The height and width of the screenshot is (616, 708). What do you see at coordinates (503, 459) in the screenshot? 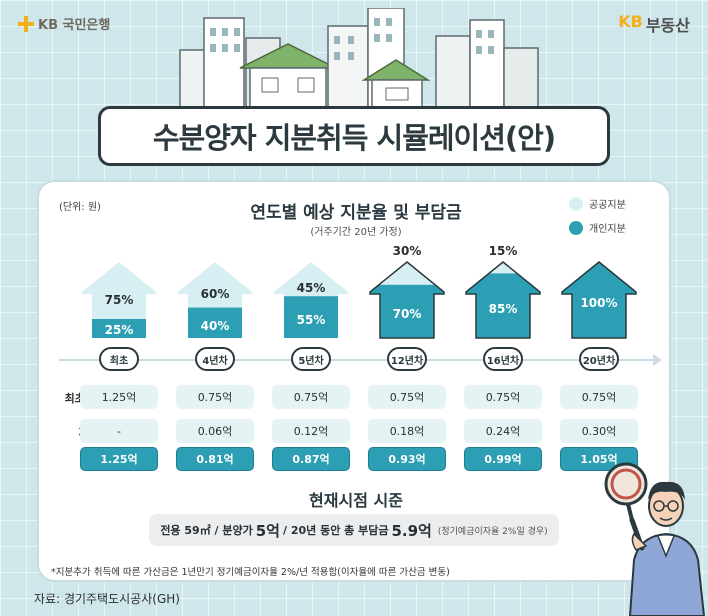
I see `table-cell: 0.99억` at bounding box center [503, 459].